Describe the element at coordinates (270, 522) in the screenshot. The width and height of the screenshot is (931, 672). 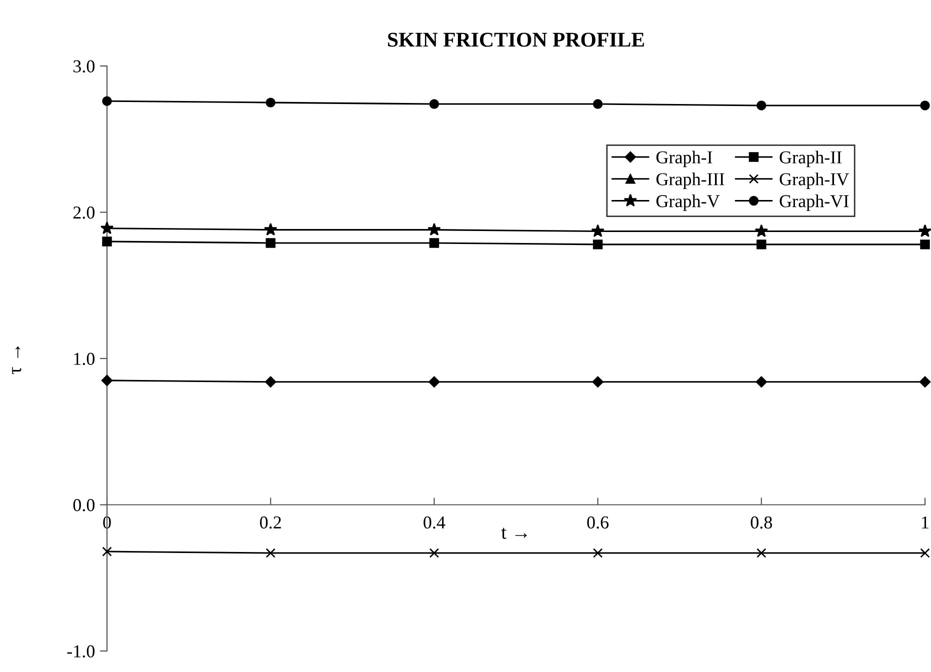
I see `x-tick-label: 0.2` at that location.